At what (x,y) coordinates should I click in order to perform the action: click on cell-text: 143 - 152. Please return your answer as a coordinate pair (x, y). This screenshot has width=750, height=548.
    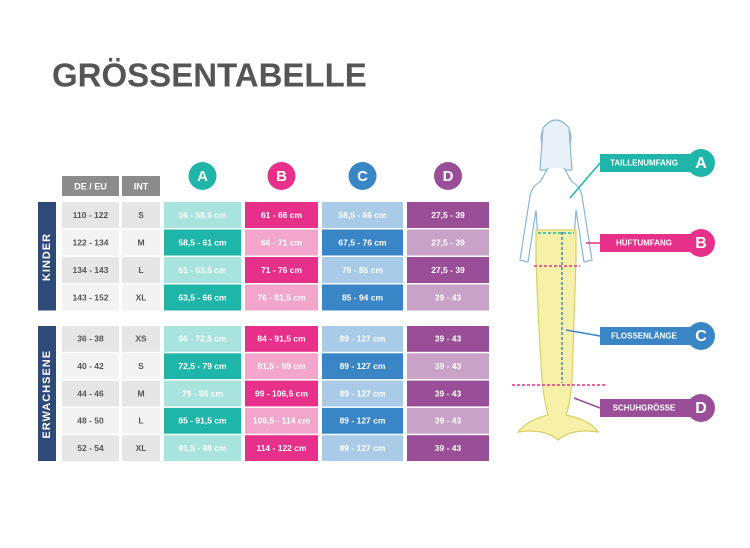
    Looking at the image, I should click on (91, 297).